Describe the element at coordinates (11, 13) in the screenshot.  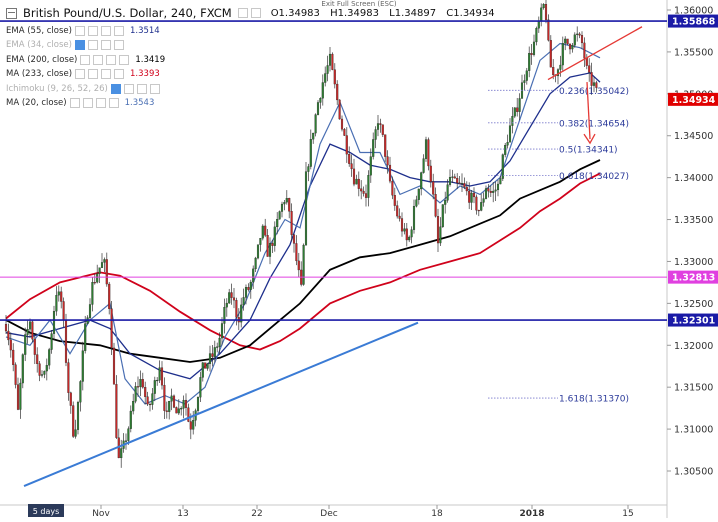
I see `collapse-icon` at that location.